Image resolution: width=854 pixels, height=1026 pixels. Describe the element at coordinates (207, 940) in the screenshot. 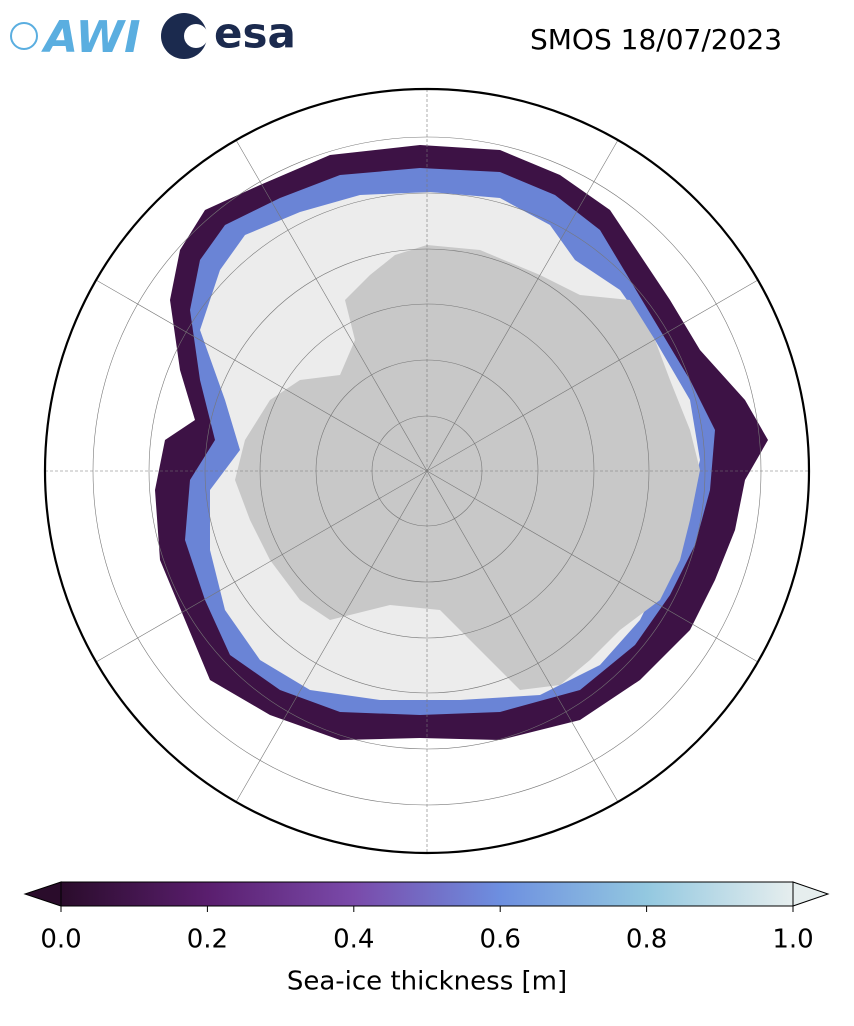

I see `colorbar-tick-label: 0.2` at that location.